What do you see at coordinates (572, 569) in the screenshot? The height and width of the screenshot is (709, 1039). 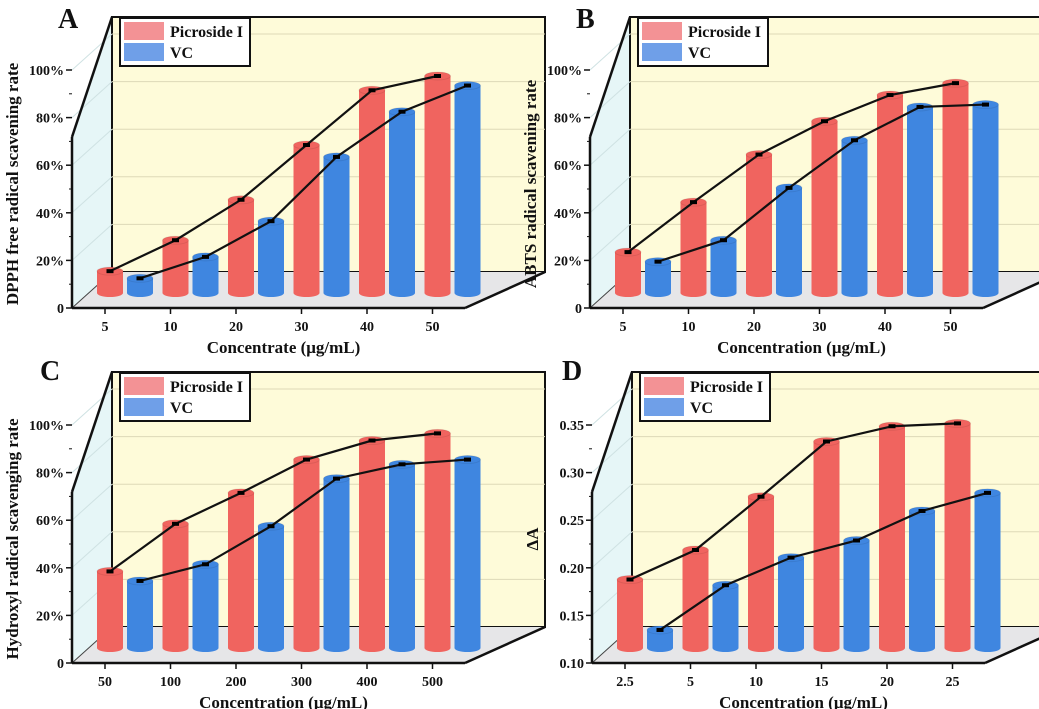 I see `y-tick-label: 0.20` at bounding box center [572, 569].